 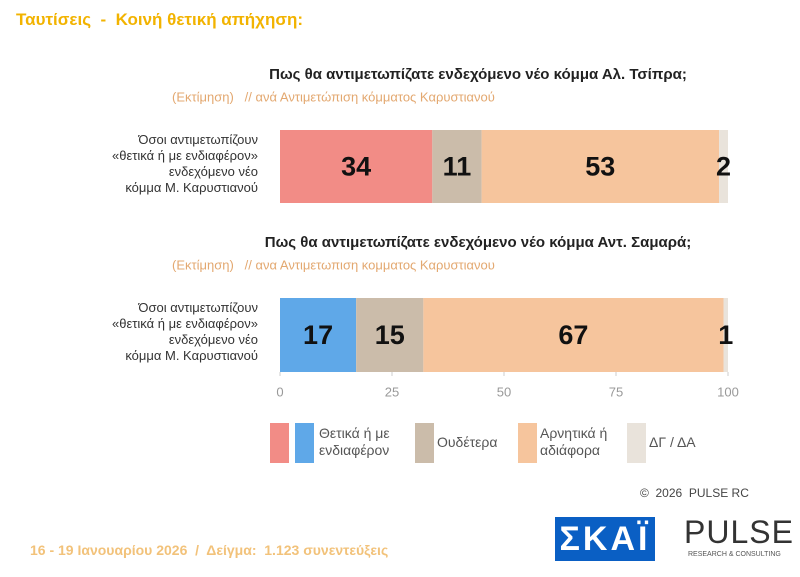 I want to click on value-label: 67, so click(x=573, y=335).